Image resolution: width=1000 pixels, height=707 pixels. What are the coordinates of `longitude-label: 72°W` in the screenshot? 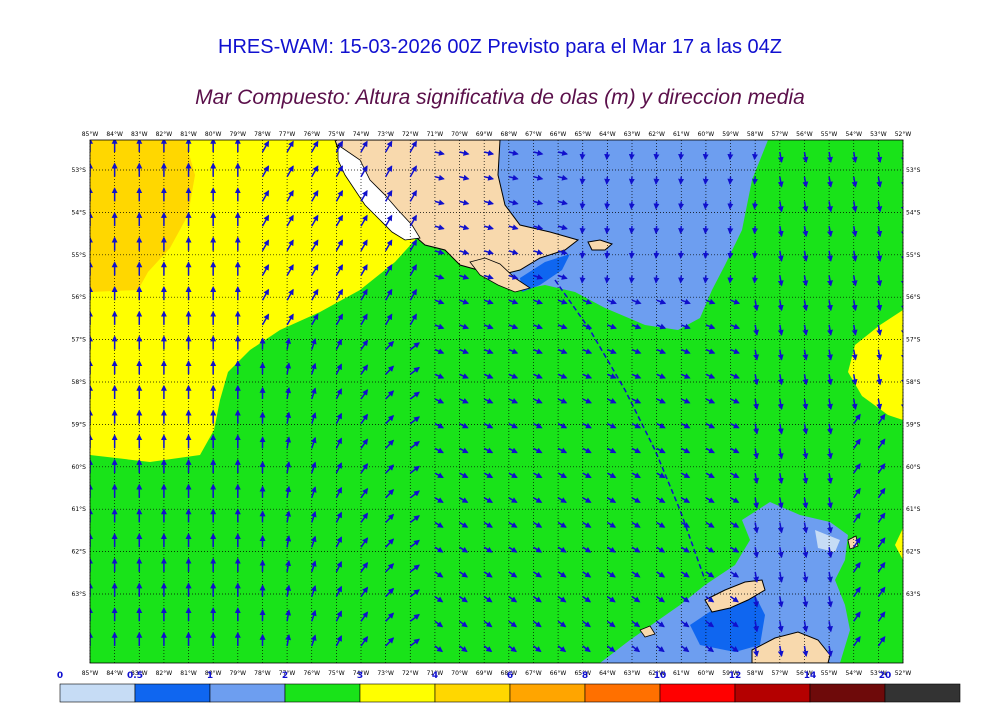 It's located at (410, 673).